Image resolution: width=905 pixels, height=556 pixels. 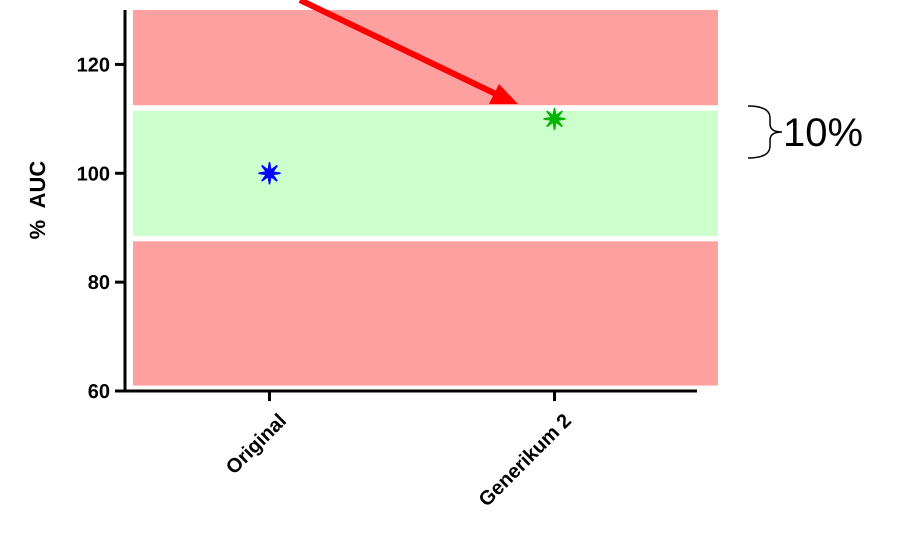 I want to click on y-axis-title: % AUC, so click(x=37, y=200).